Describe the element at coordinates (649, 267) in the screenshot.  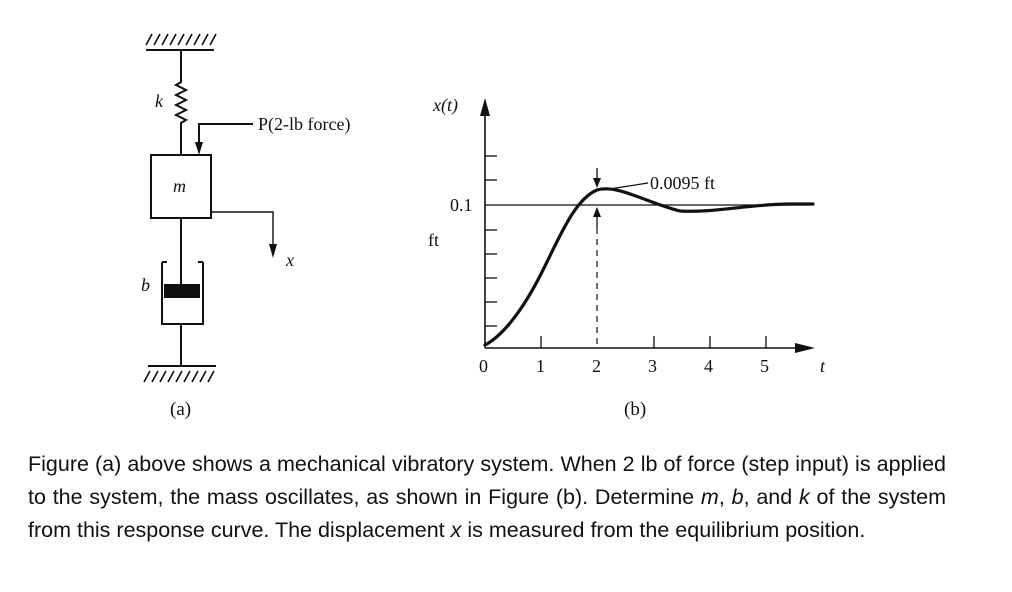
I see `response-curve` at that location.